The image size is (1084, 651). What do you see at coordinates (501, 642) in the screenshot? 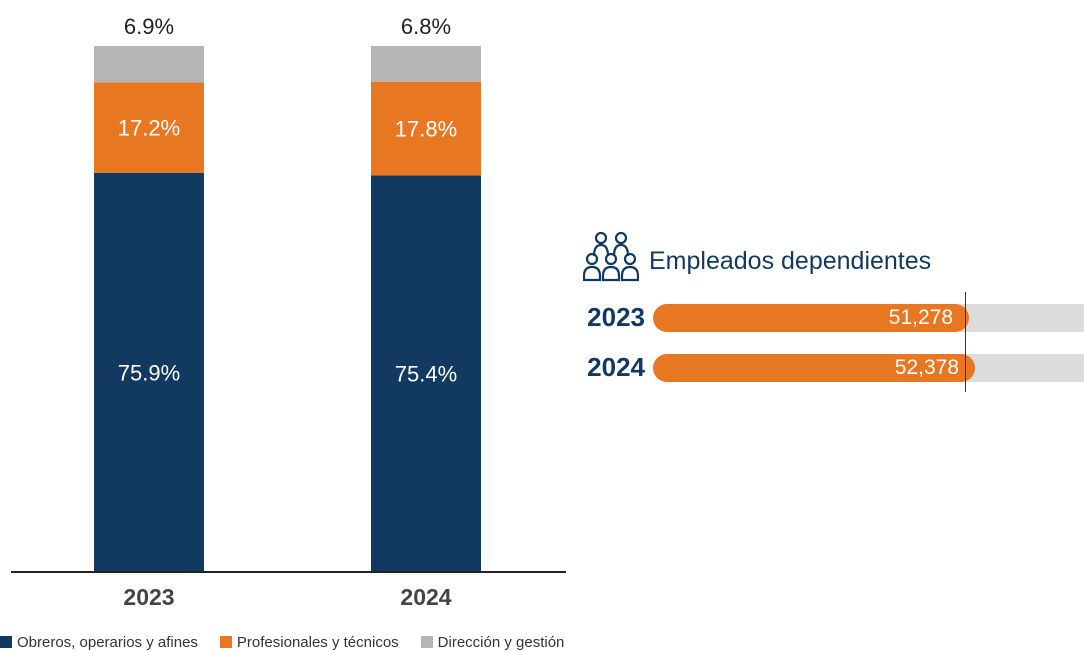
I see `legend-label-direccion: Dirección y gestión` at bounding box center [501, 642].